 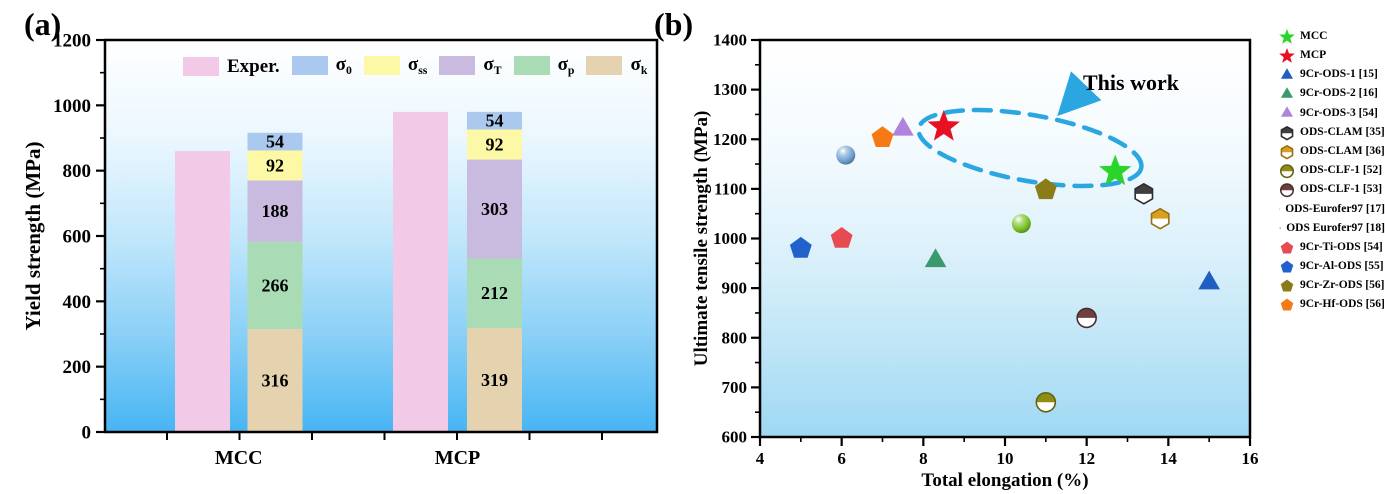 I want to click on segment-value-label: 316, so click(x=275, y=380).